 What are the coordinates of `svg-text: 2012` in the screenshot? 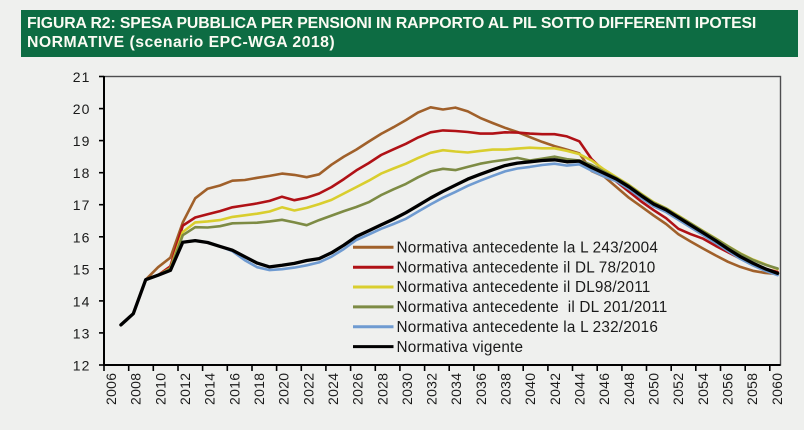 It's located at (185, 389).